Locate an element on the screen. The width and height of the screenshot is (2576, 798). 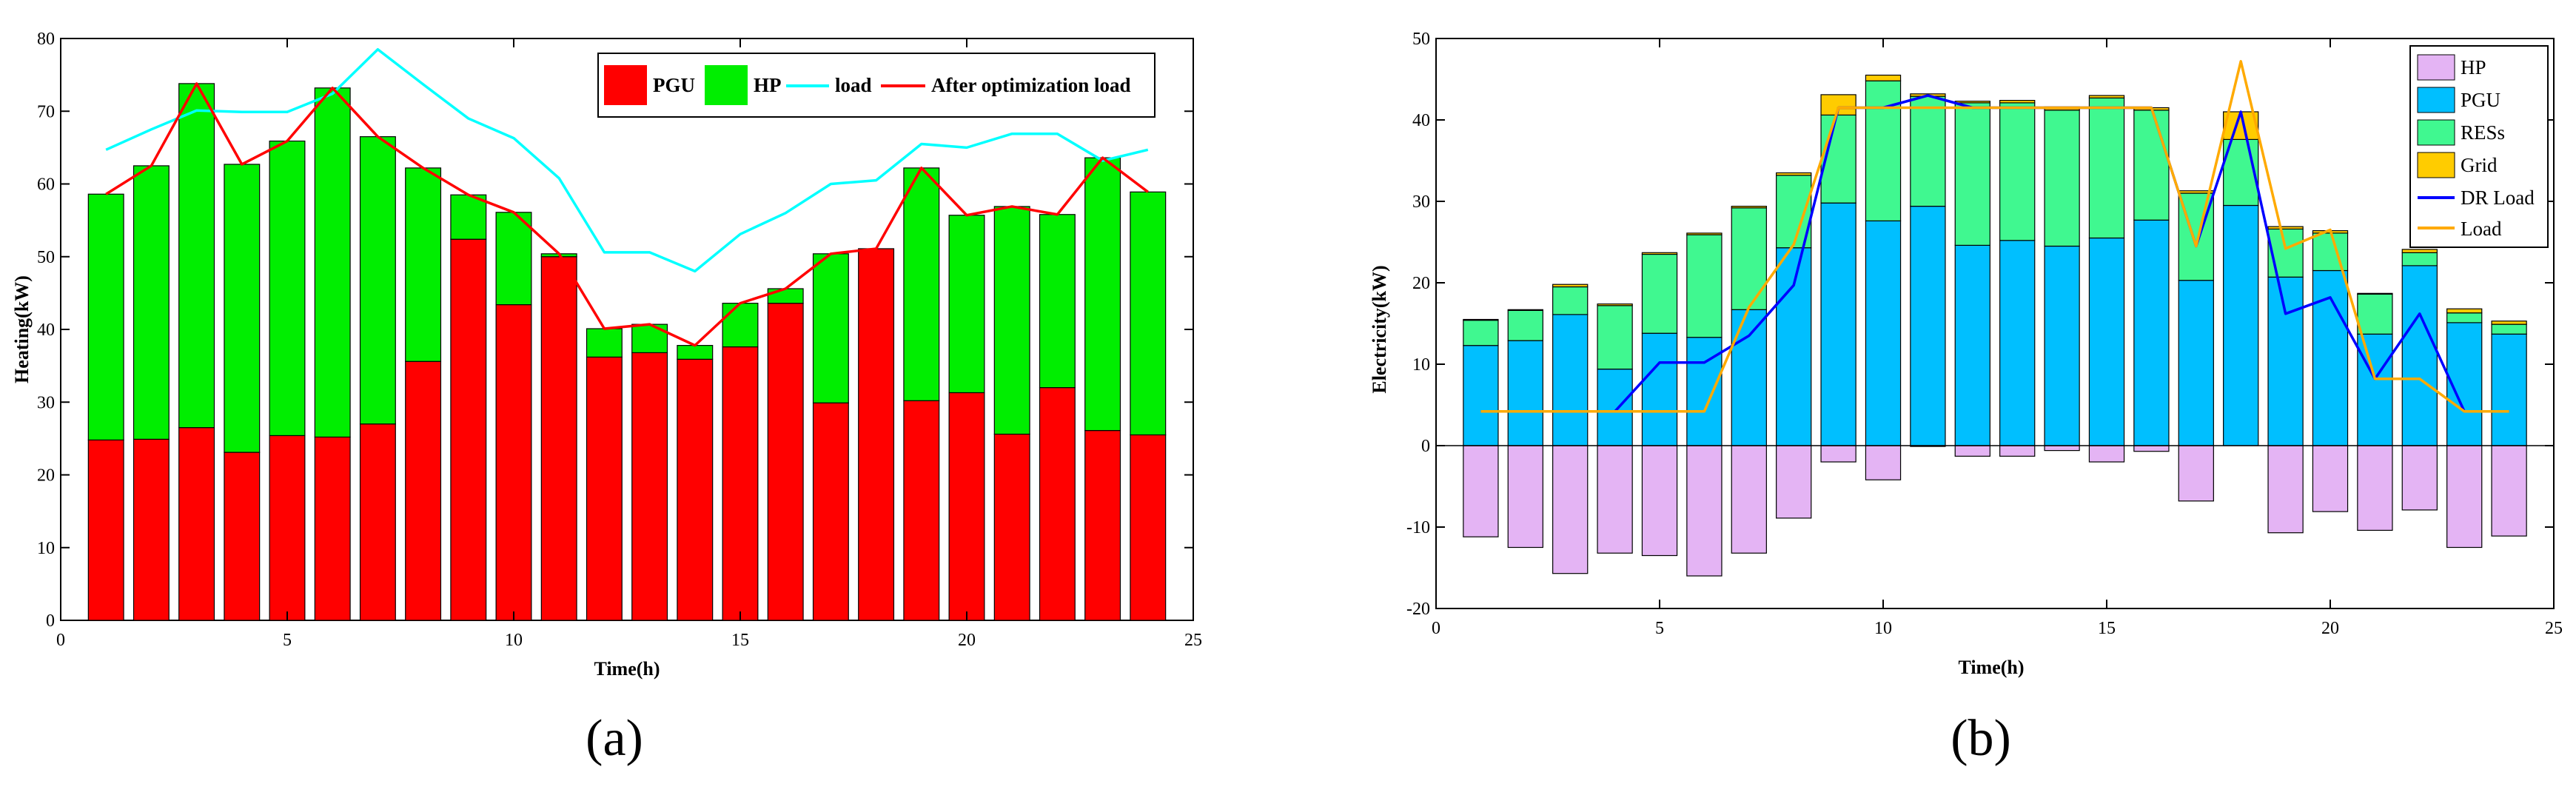
bar-hp-t10 is located at coordinates (1883, 462).